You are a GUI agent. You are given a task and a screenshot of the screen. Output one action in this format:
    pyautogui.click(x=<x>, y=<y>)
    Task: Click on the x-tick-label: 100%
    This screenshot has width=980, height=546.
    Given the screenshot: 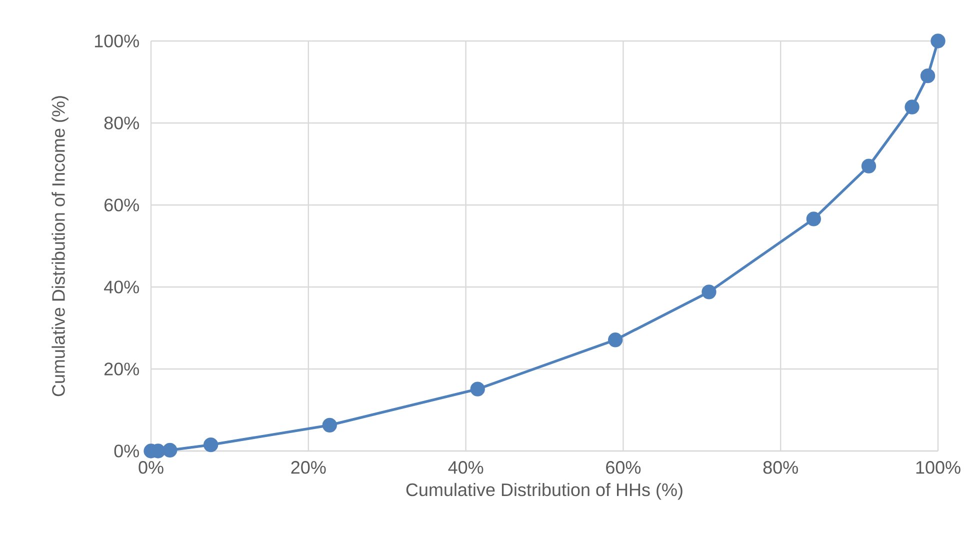 What is the action you would take?
    pyautogui.click(x=938, y=467)
    